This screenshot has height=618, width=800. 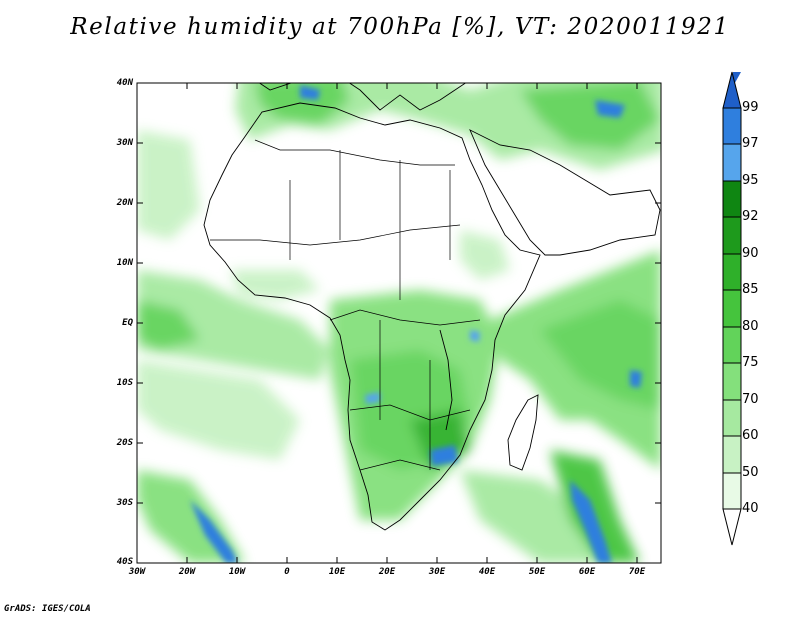 What do you see at coordinates (565, 192) in the screenshot?
I see `arabia-coastline` at bounding box center [565, 192].